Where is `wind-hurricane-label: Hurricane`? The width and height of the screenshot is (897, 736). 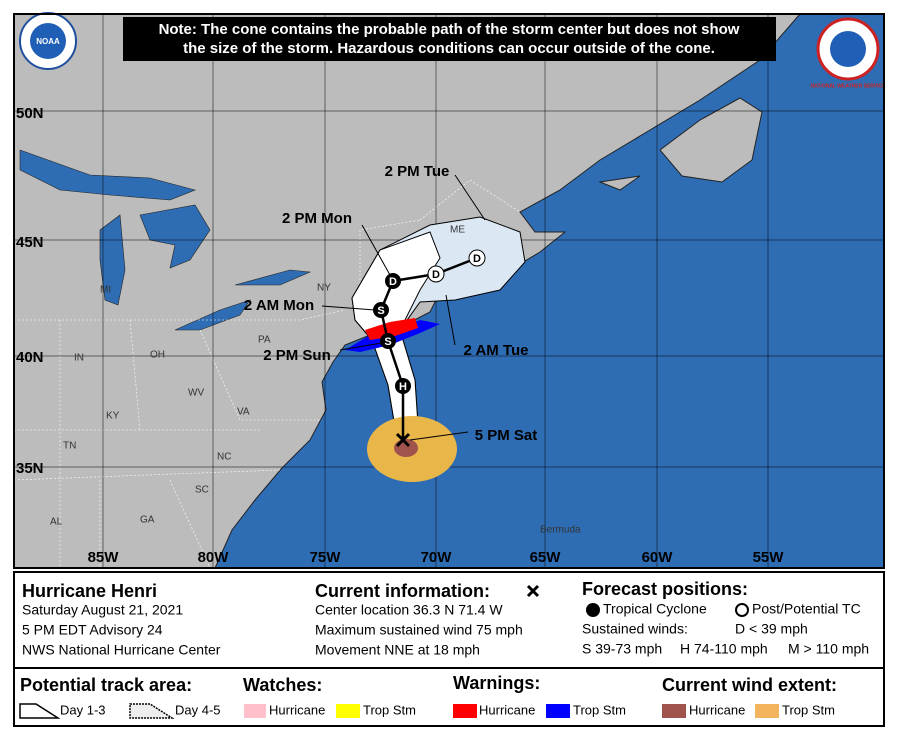
wind-hurricane-label: Hurricane is located at coordinates (717, 709).